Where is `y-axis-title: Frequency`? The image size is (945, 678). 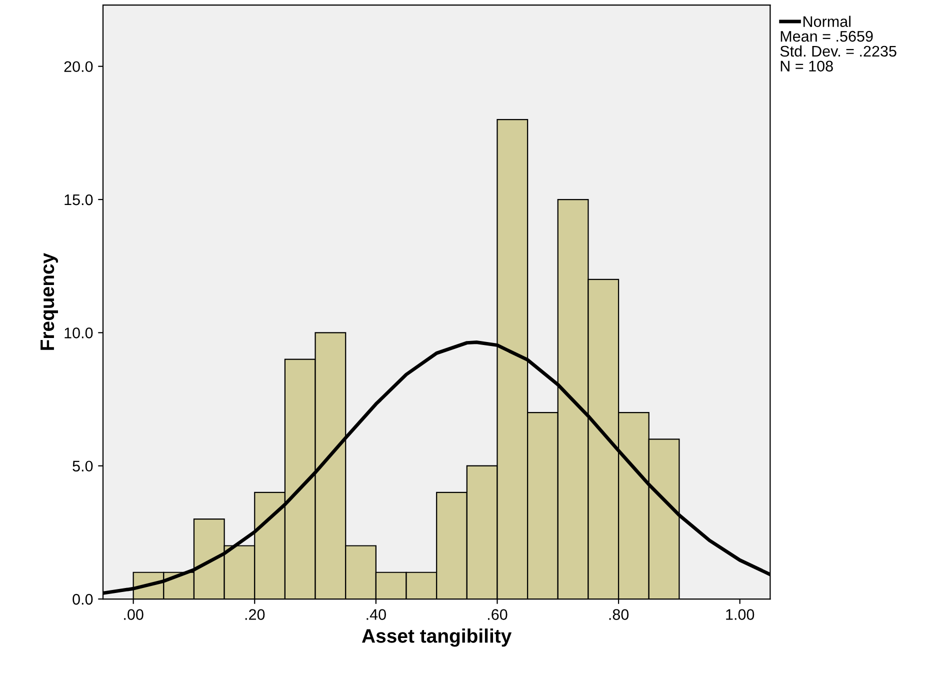
y-axis-title: Frequency is located at coordinates (49, 301).